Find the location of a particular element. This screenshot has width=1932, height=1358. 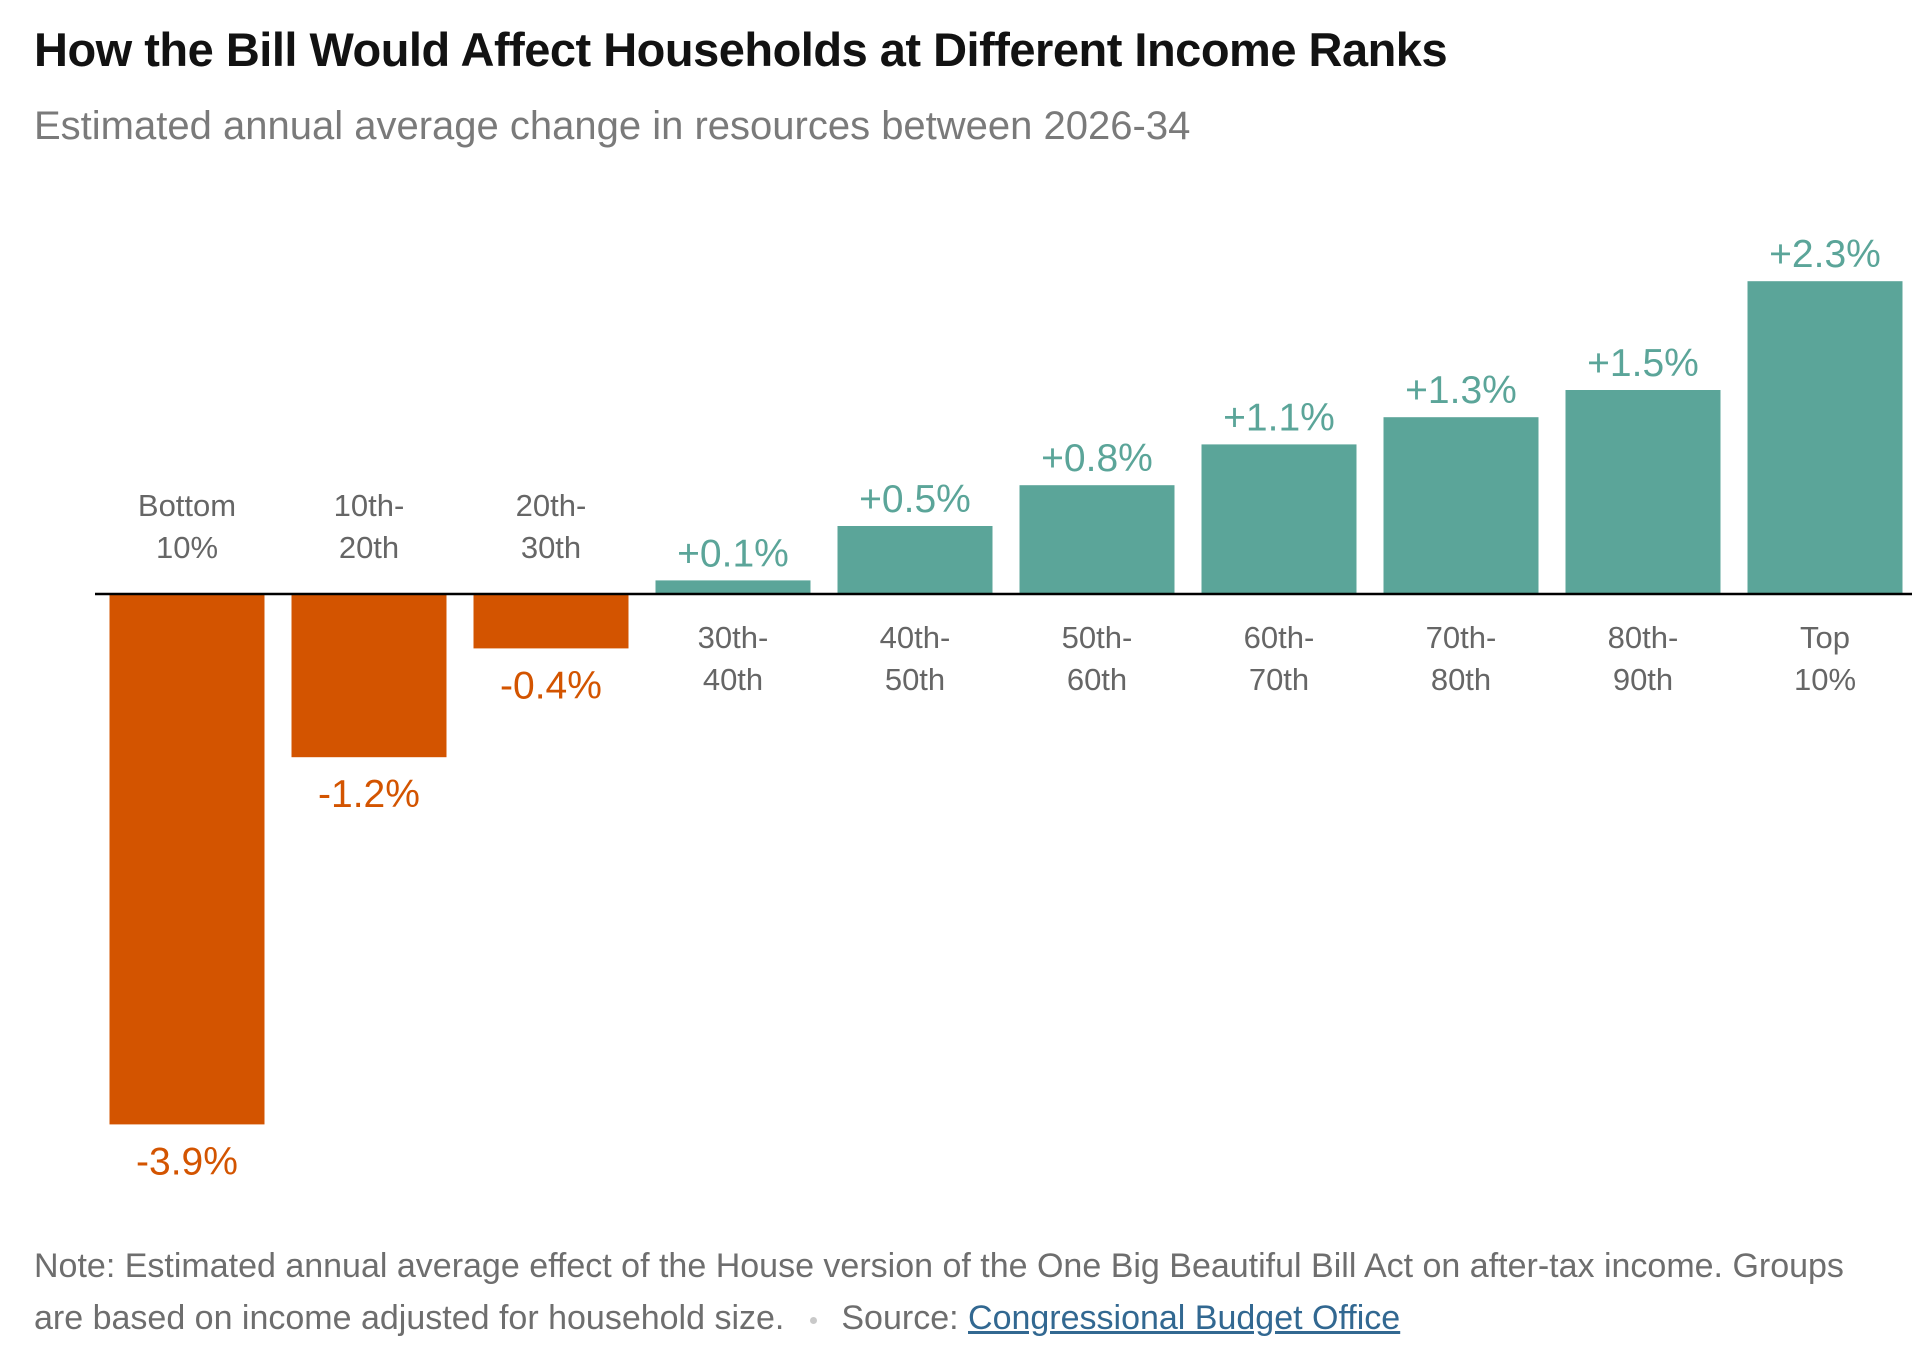

category-label-line: 40th- is located at coordinates (915, 637).